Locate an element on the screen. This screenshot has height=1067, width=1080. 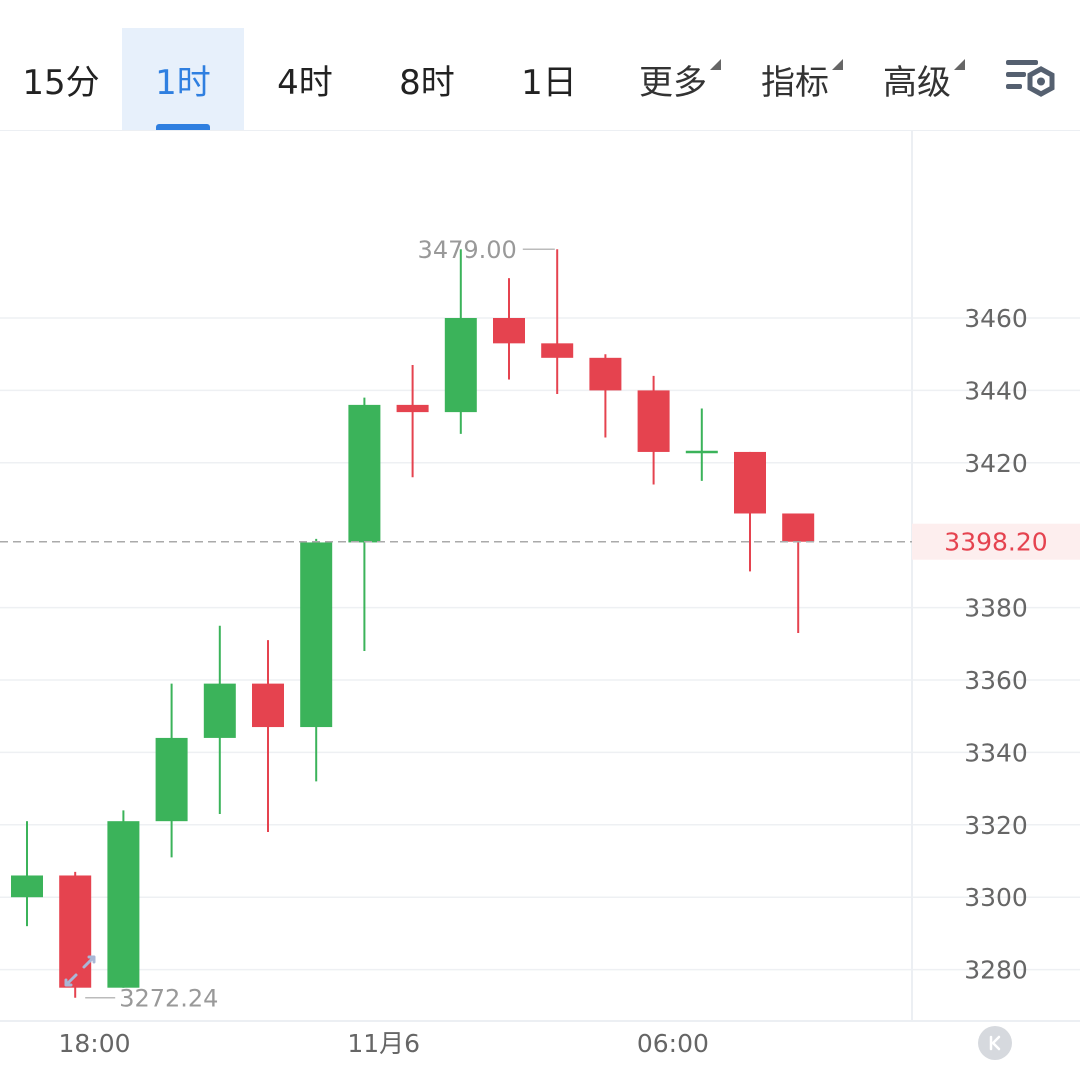
tab-label: 1时 is located at coordinates (183, 82).